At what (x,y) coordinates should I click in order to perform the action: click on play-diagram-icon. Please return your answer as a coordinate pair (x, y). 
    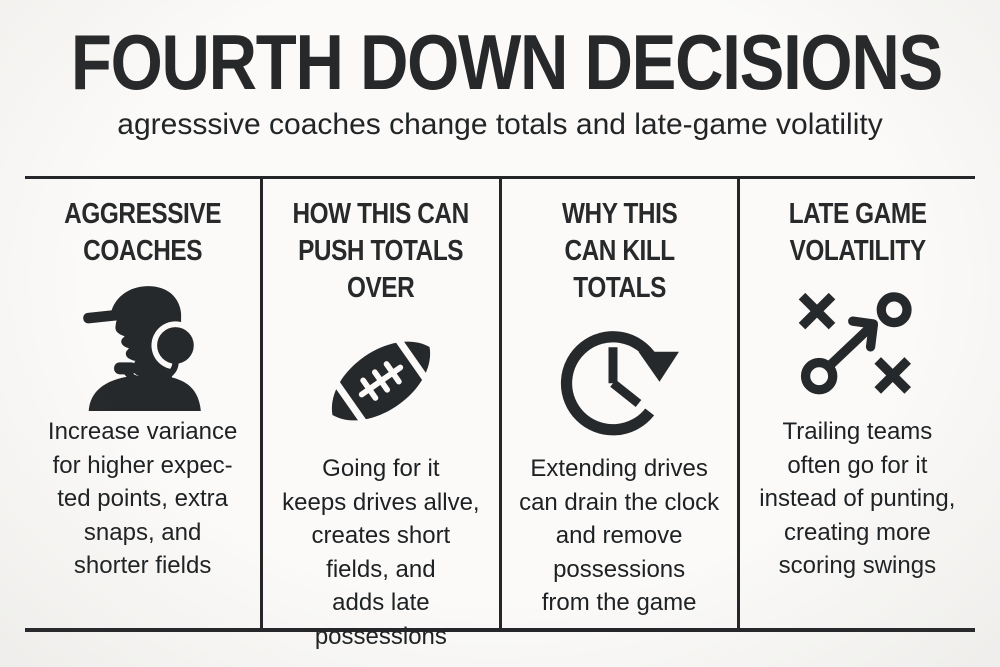
    Looking at the image, I should click on (857, 344).